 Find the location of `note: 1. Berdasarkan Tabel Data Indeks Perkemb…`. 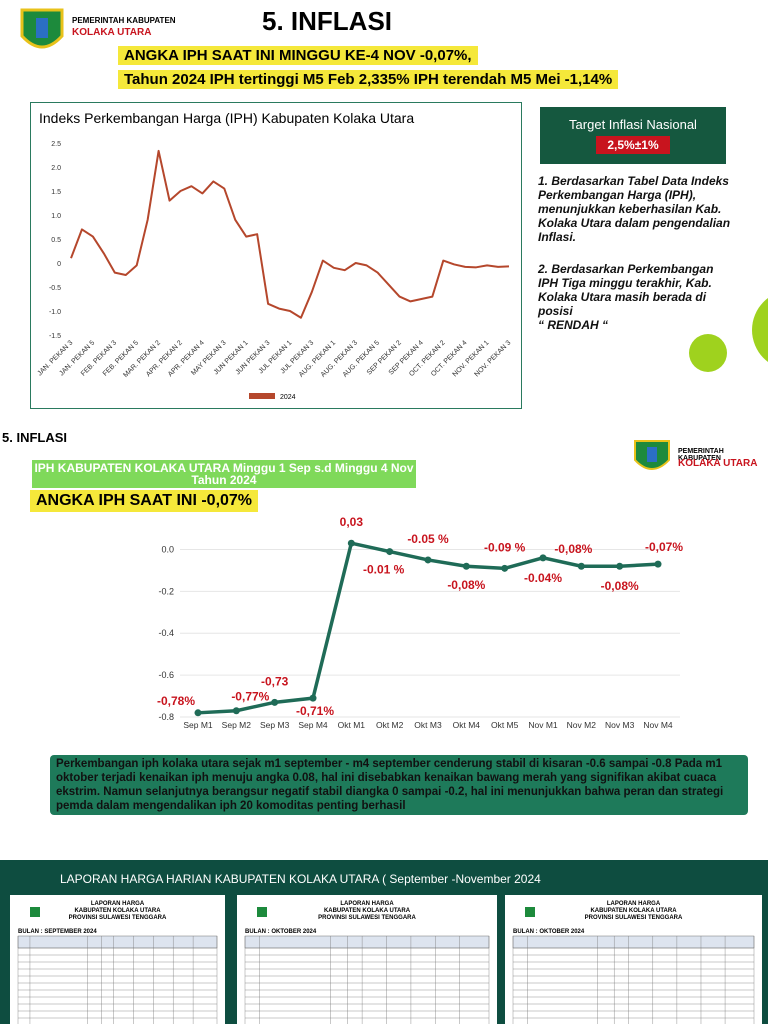

note: 1. Berdasarkan Tabel Data Indeks Perkemb… is located at coordinates (634, 209).